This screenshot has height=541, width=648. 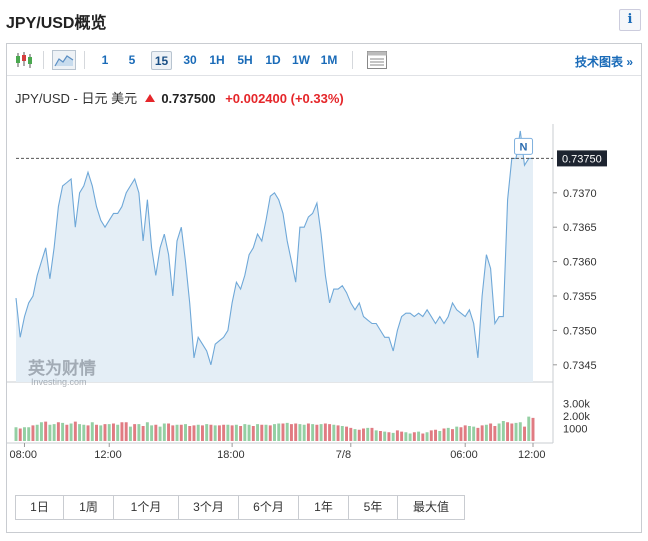 What do you see at coordinates (105, 60) in the screenshot?
I see `interval-1m: 1` at bounding box center [105, 60].